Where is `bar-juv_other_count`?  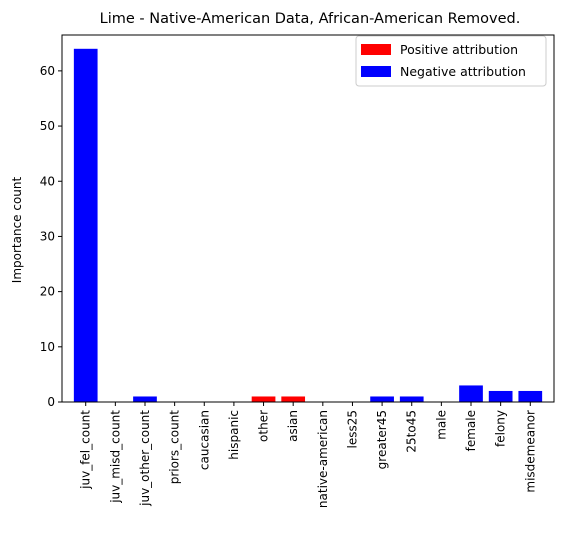
bar-juv_other_count is located at coordinates (145, 399).